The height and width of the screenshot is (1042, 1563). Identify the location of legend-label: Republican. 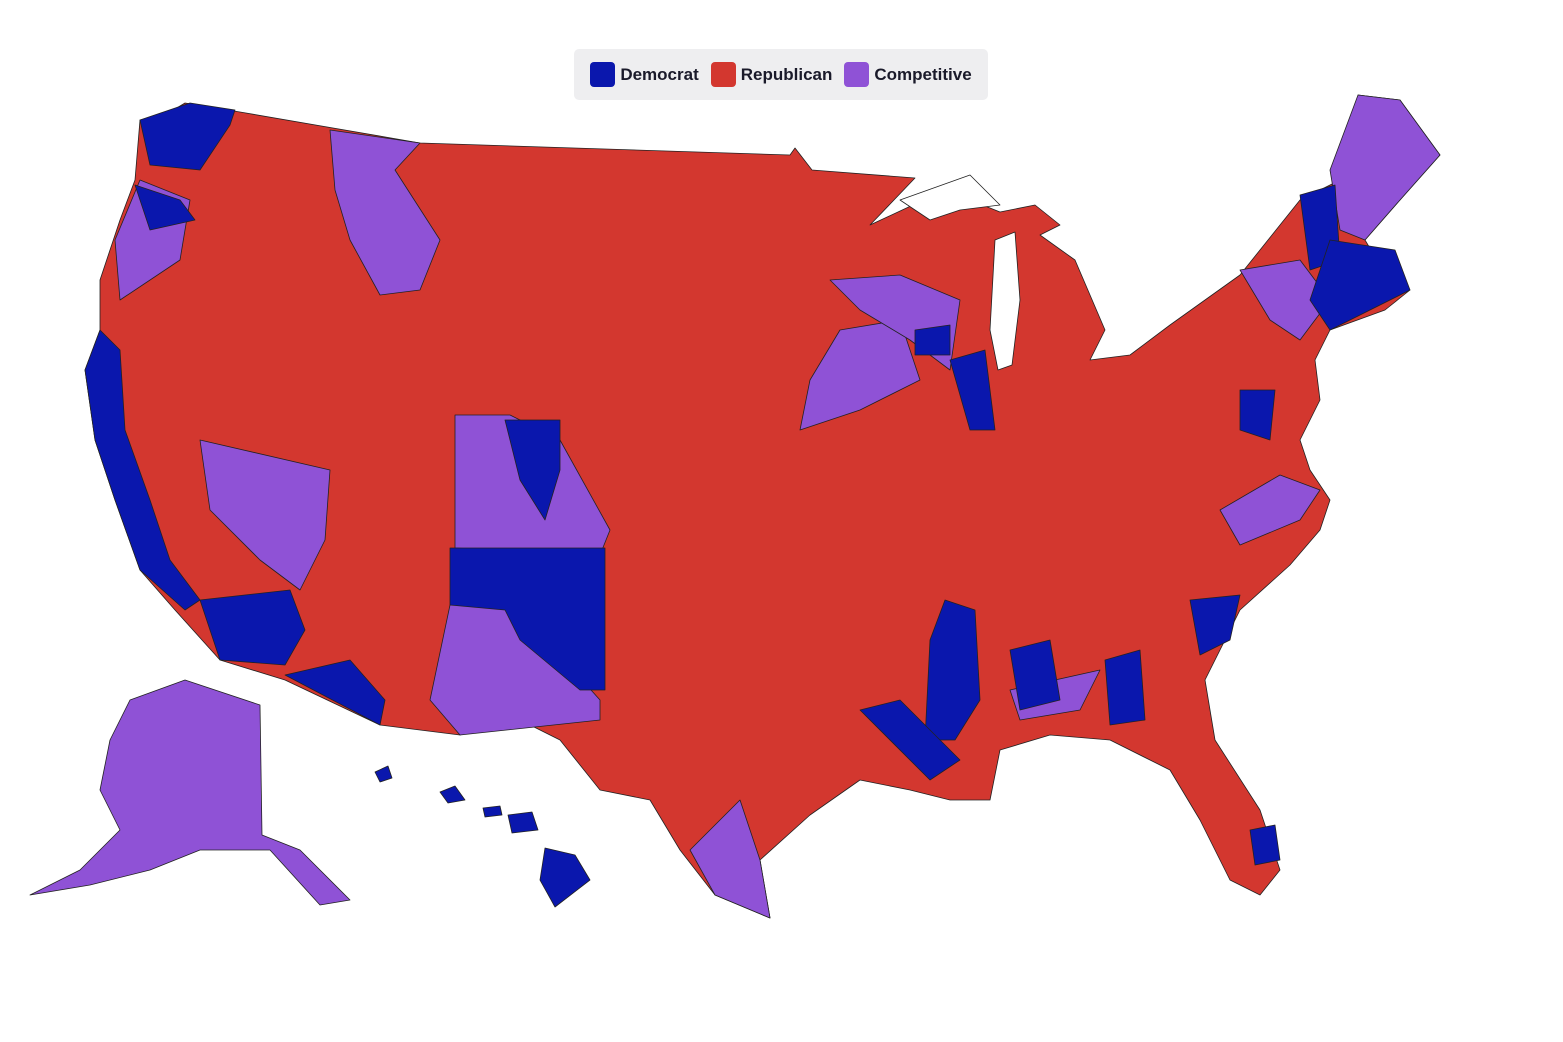
(786, 74).